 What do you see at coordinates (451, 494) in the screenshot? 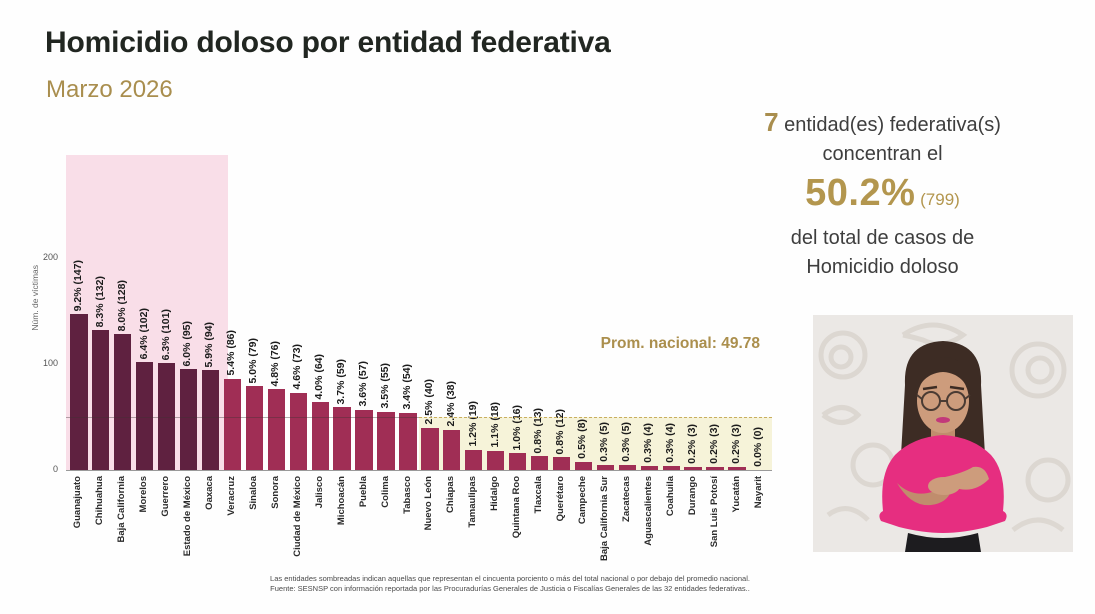
I see `bar-category-label: Chiapas` at bounding box center [451, 494].